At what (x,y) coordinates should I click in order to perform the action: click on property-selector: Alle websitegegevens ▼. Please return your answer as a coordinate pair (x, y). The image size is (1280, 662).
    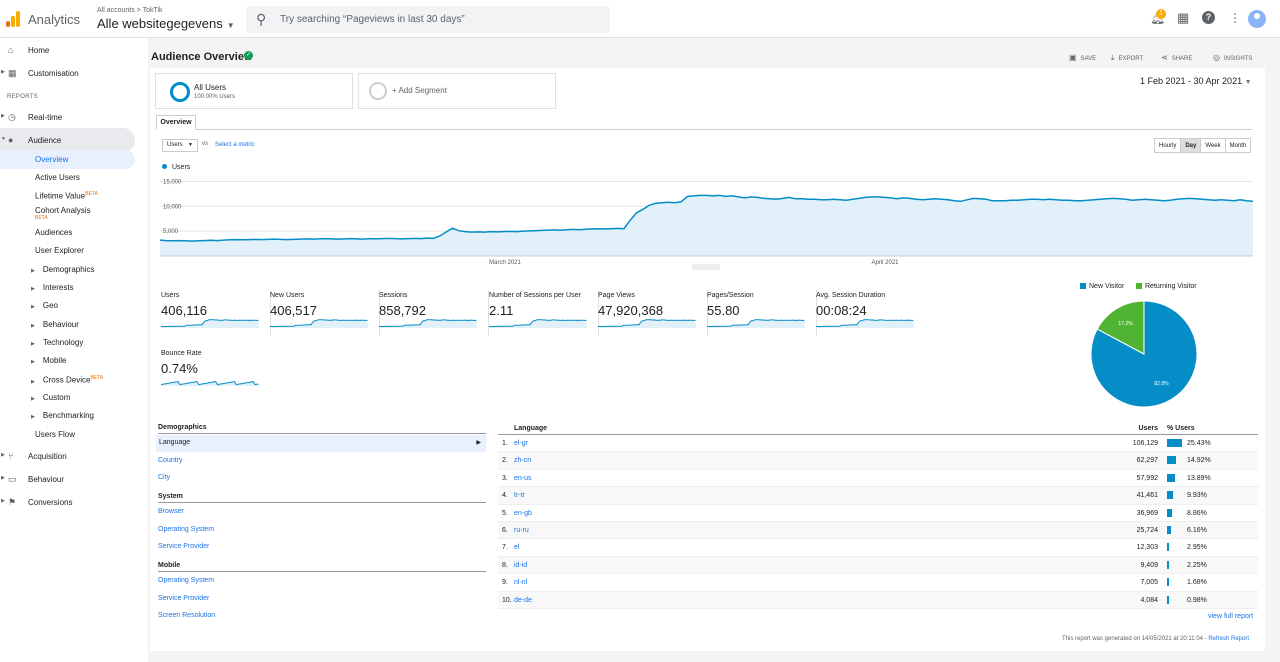
    Looking at the image, I should click on (166, 23).